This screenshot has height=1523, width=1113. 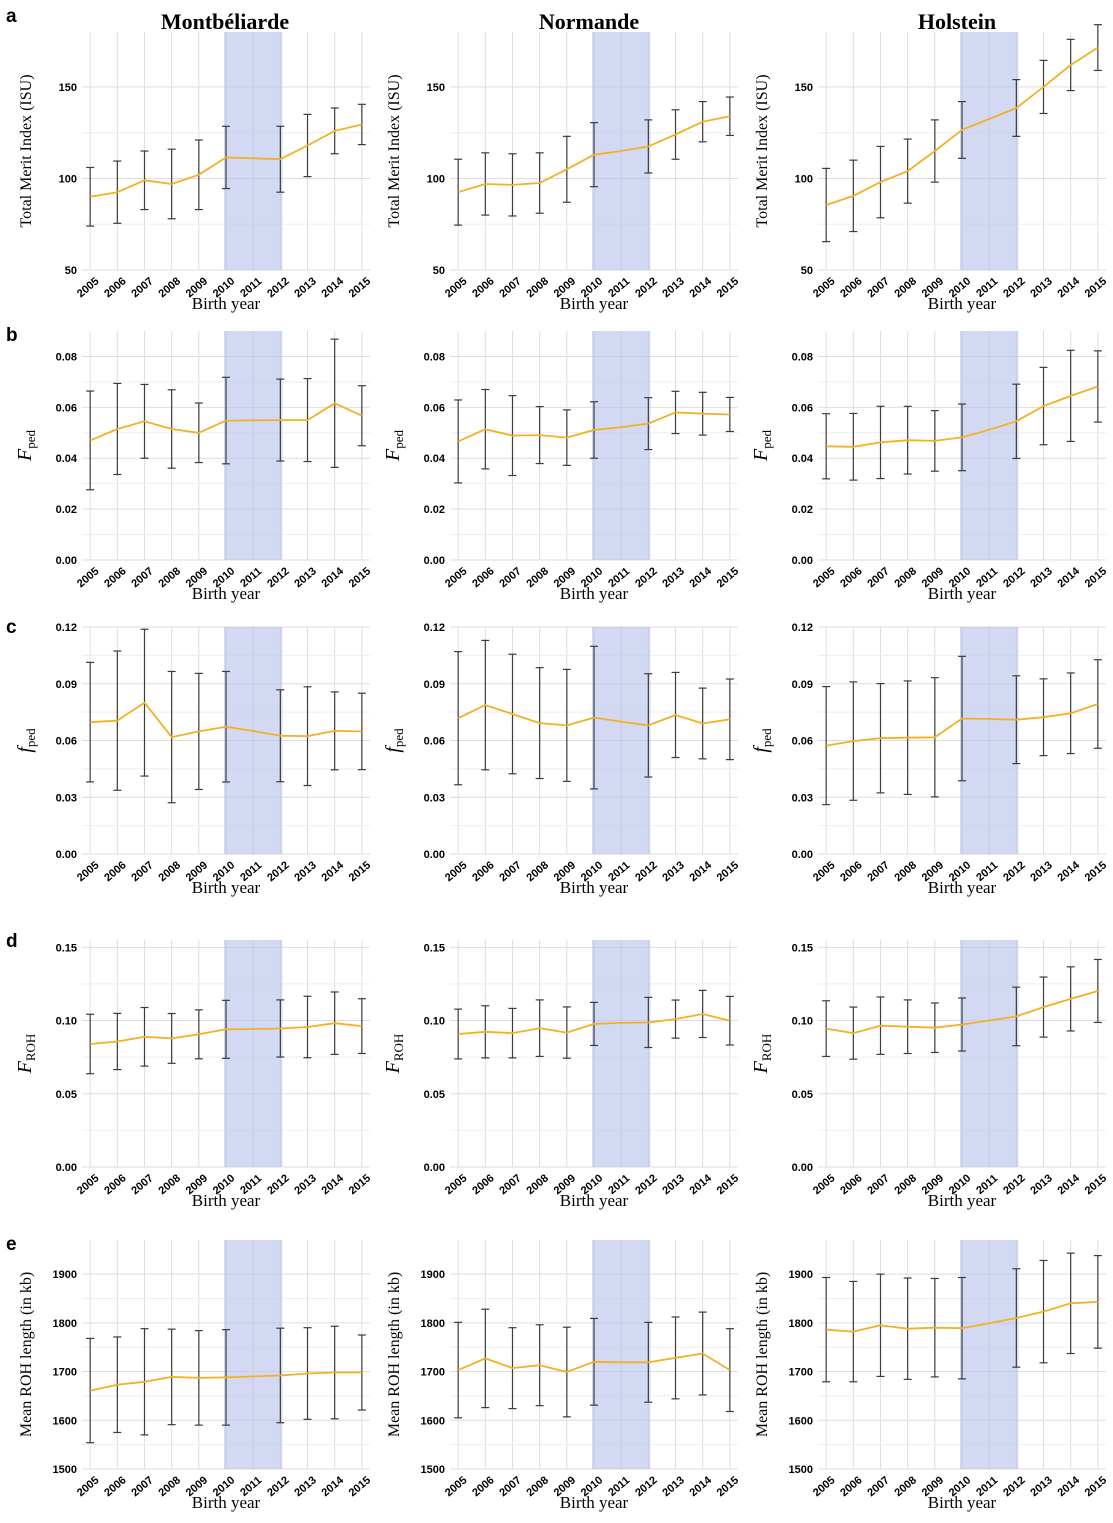 I want to click on panel-label-b: b, so click(x=12, y=335).